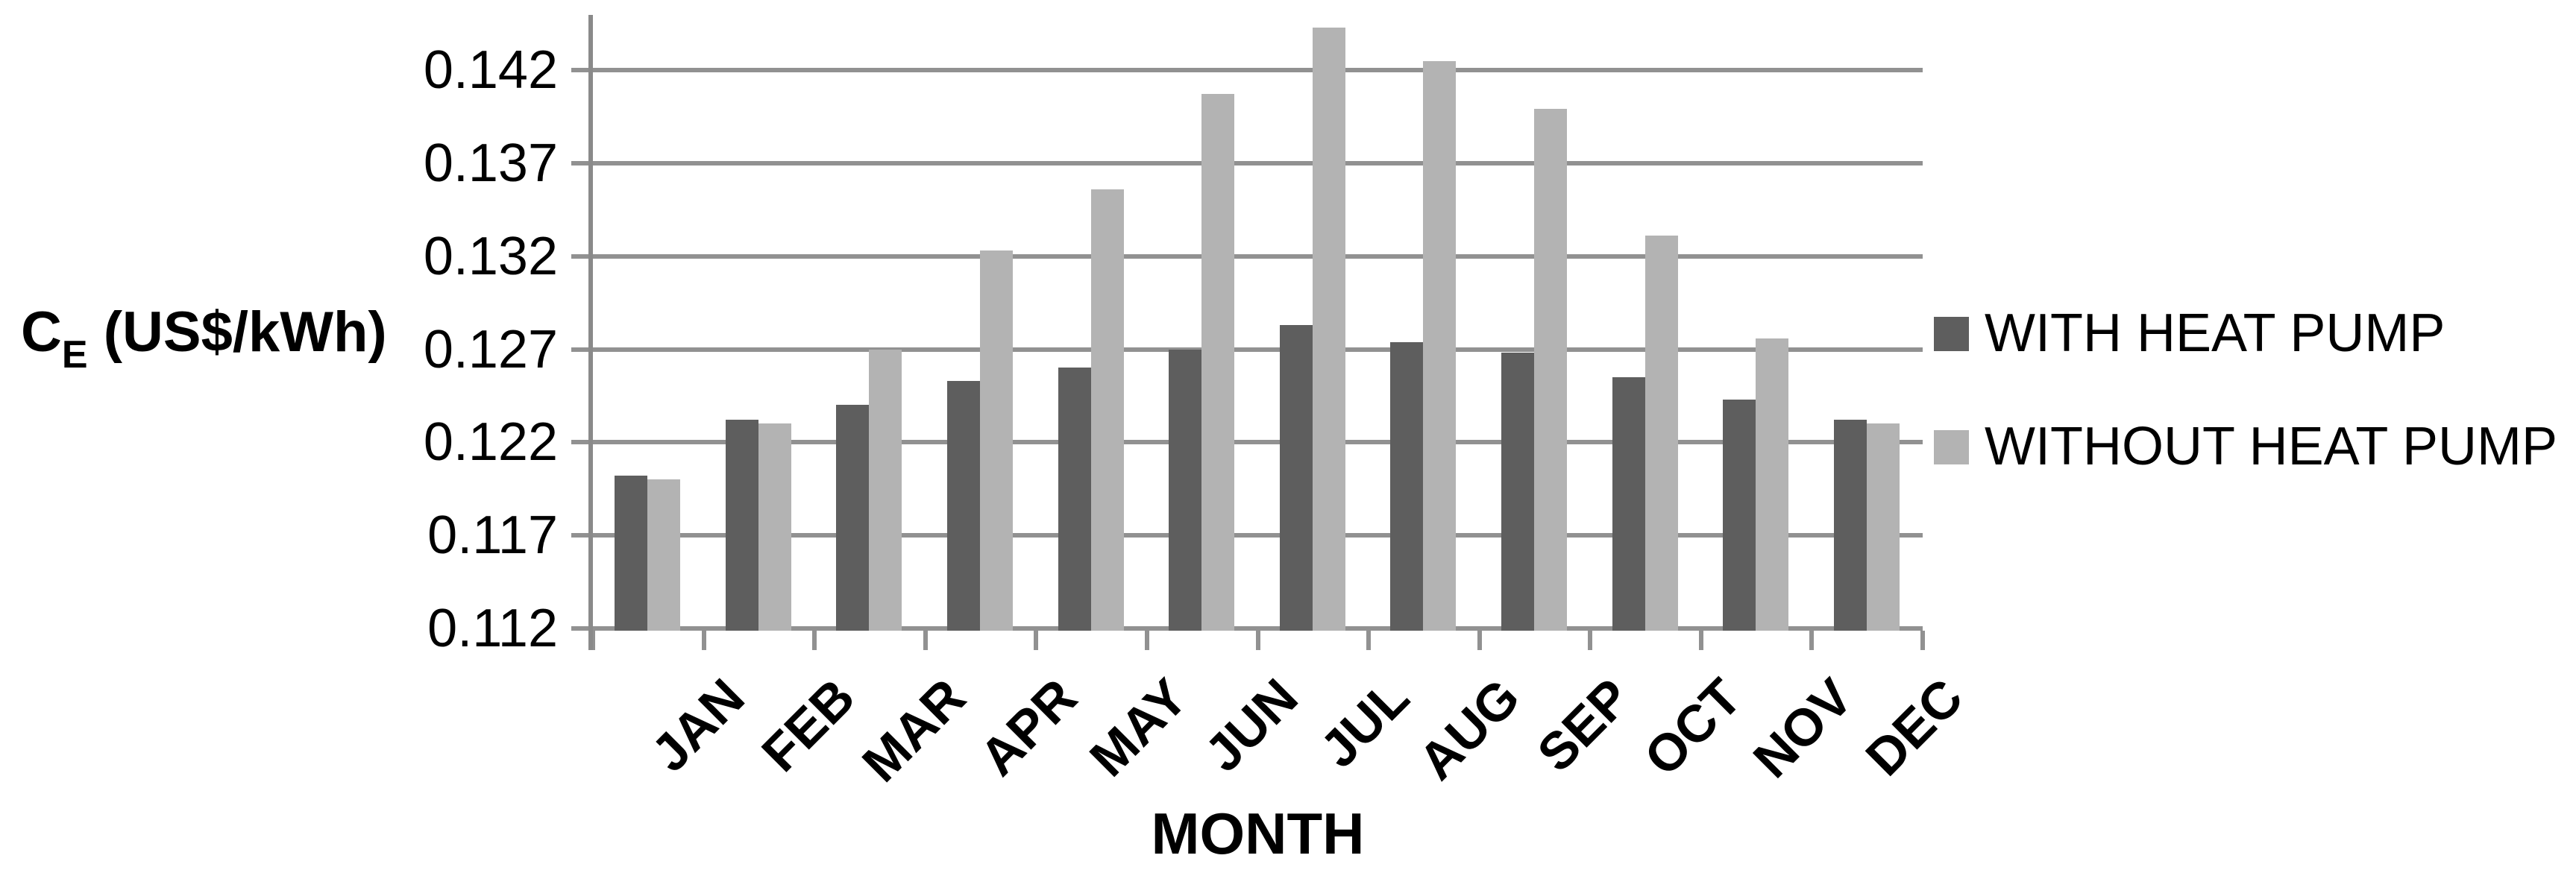 This screenshot has width=2576, height=870. I want to click on y-axis-title-units: (US$/kWh), so click(237, 332).